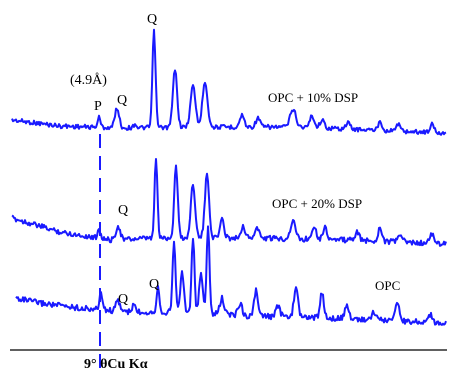 Image resolution: width=449 pixels, height=372 pixels. I want to click on peak-label-q-bottom-2: Q, so click(154, 284).